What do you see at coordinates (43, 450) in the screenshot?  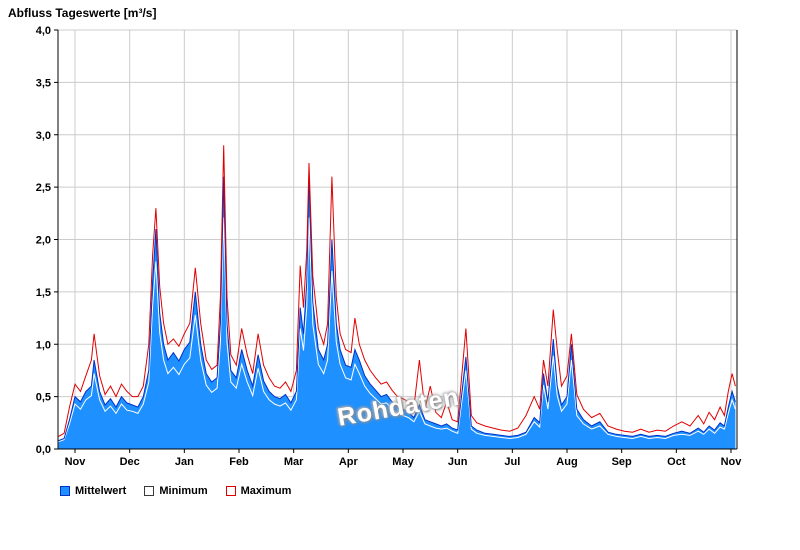 I see `y-tick-label: 0,0` at bounding box center [43, 450].